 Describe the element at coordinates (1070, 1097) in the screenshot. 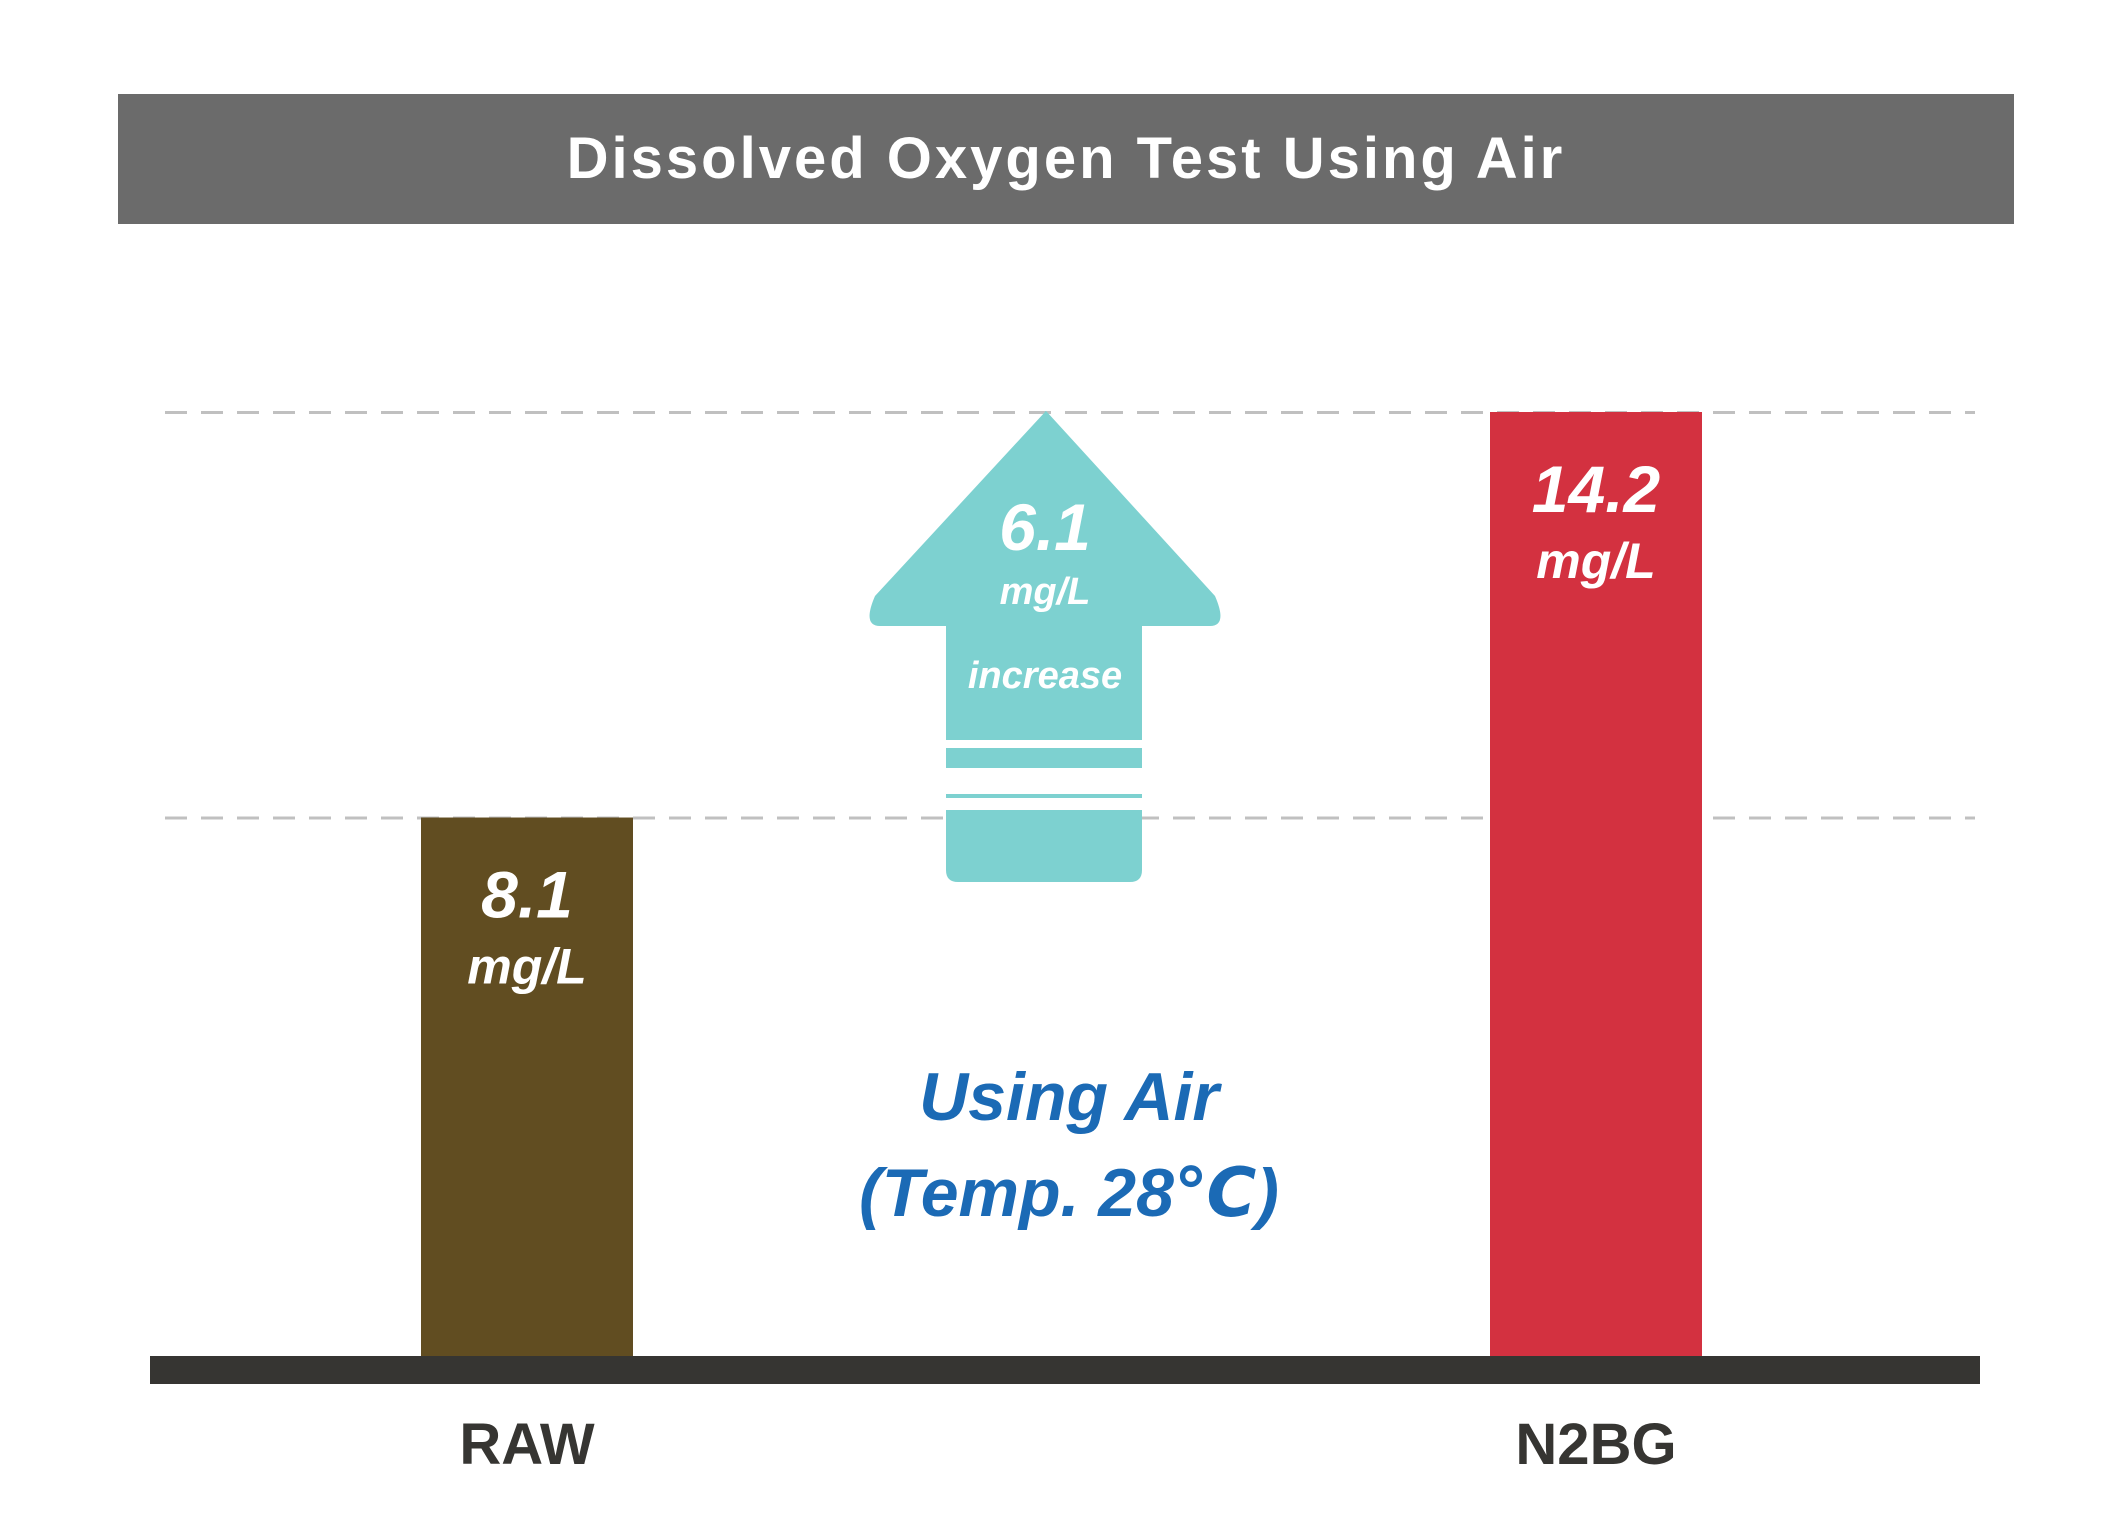

I see `condition-line-1: Using Air` at that location.